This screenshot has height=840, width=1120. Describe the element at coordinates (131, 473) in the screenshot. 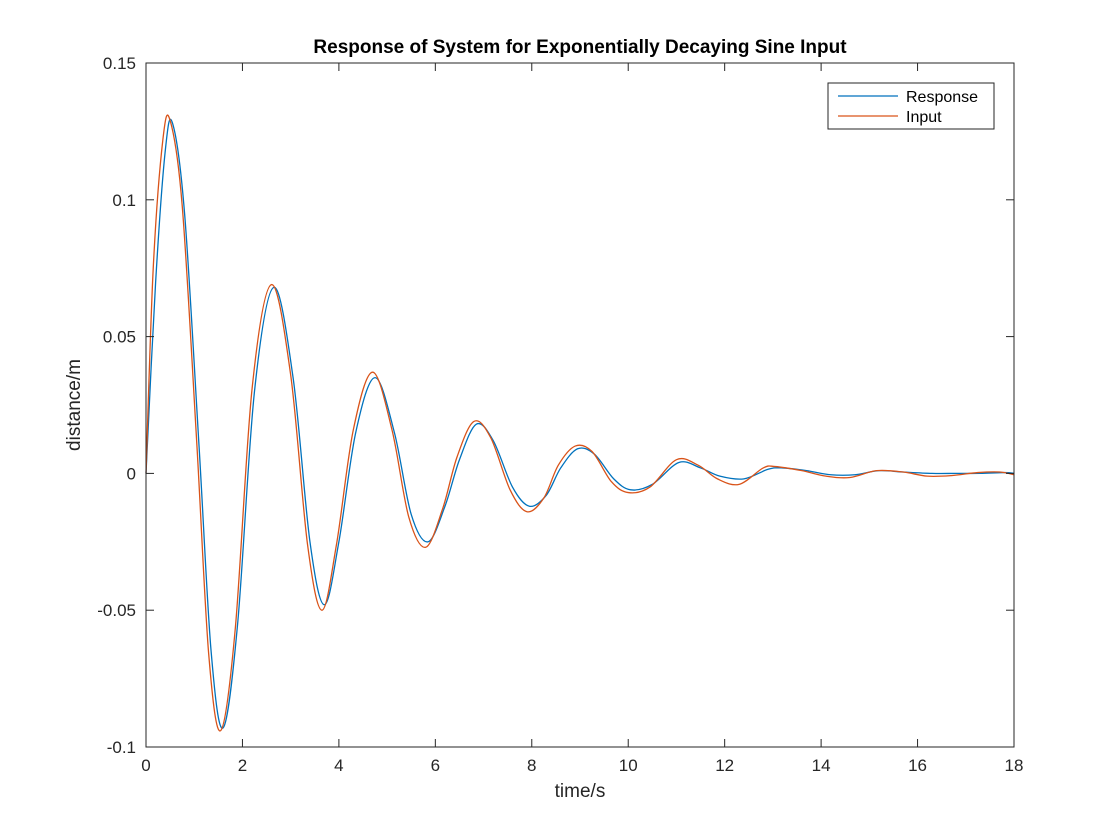

I see `y-tick-label: 0` at that location.